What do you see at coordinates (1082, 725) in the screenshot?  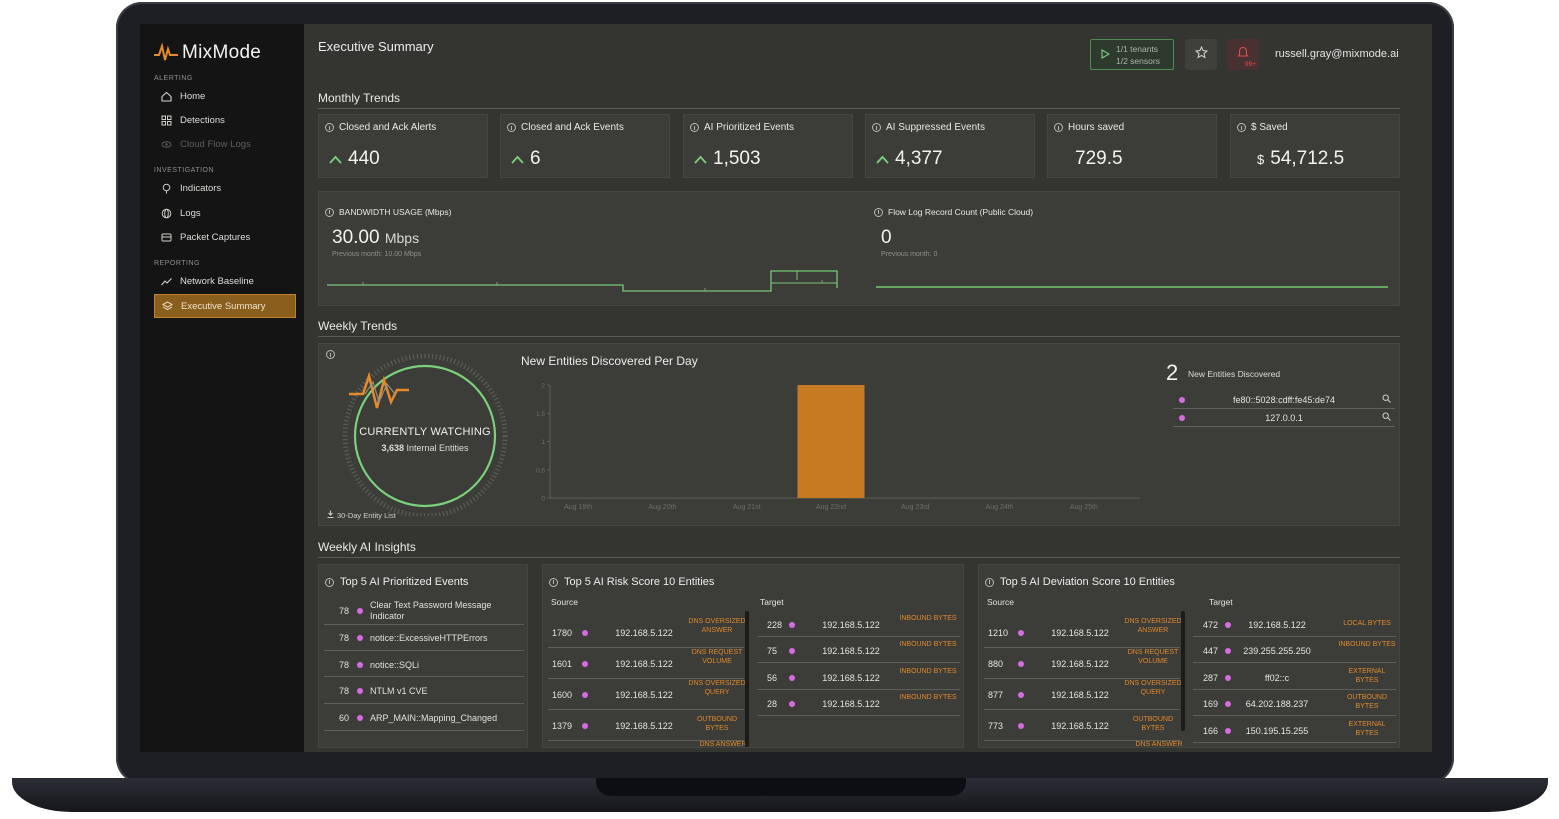 I see `table-row: 773 192.168.5.122 OUTBOUND BYTES` at bounding box center [1082, 725].